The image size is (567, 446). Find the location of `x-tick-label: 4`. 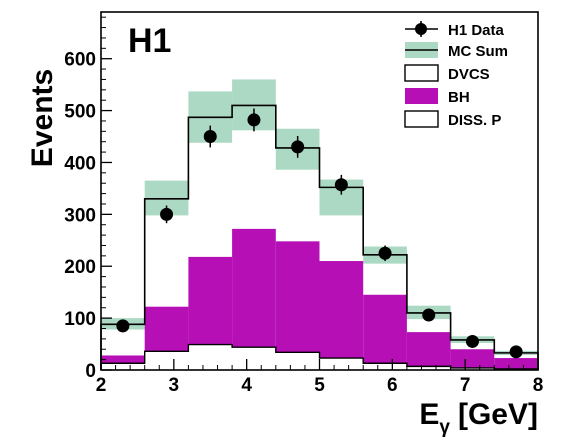

x-tick-label: 4 is located at coordinates (246, 385).